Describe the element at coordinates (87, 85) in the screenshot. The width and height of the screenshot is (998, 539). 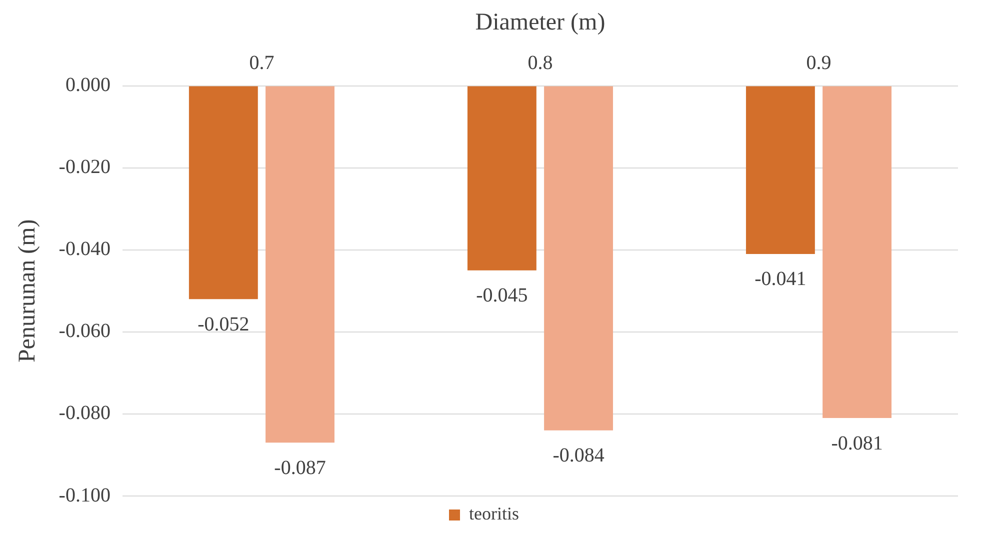
I see `y-tick-label: 0.000` at that location.